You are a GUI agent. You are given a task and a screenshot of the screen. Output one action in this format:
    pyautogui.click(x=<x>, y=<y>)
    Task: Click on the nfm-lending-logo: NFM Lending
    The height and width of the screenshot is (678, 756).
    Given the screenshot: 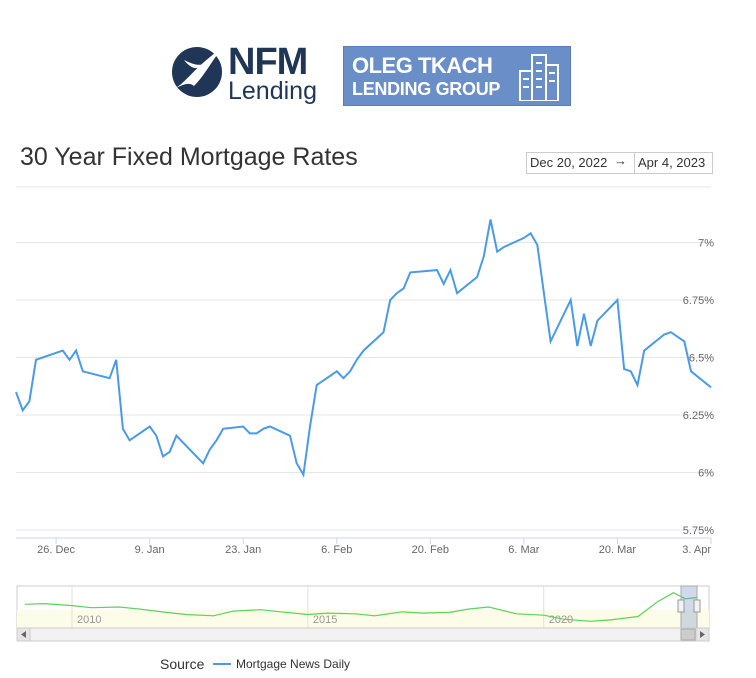 What is the action you would take?
    pyautogui.click(x=250, y=73)
    